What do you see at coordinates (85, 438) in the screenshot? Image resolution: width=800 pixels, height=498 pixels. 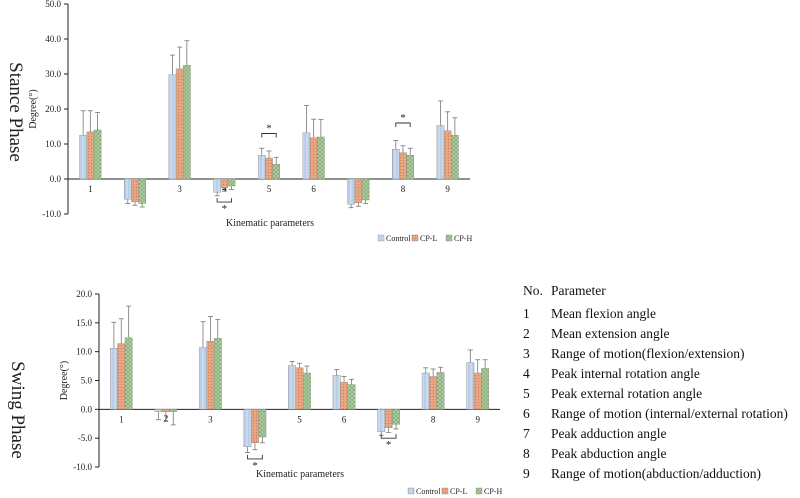 I see `y-tick-label: -5.0` at bounding box center [85, 438].